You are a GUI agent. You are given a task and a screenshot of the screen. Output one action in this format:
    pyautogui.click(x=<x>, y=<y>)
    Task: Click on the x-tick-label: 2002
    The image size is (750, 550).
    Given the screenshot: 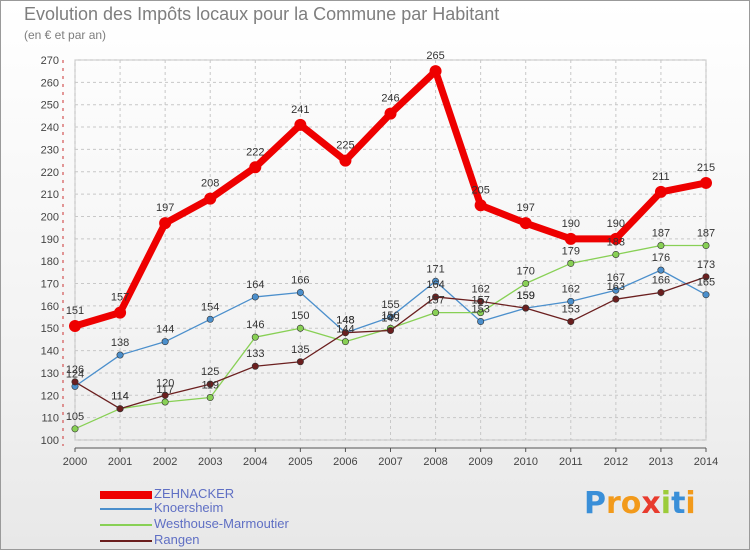 What is the action you would take?
    pyautogui.click(x=165, y=462)
    